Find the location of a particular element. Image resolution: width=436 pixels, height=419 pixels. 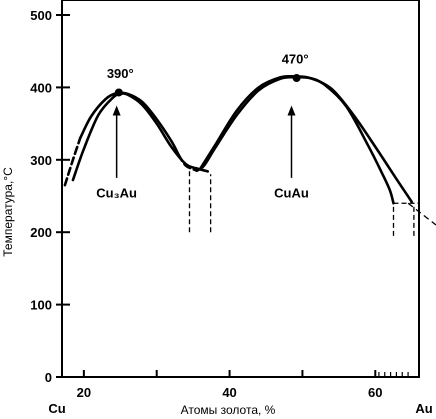

x-tick-label: 60 is located at coordinates (375, 392).